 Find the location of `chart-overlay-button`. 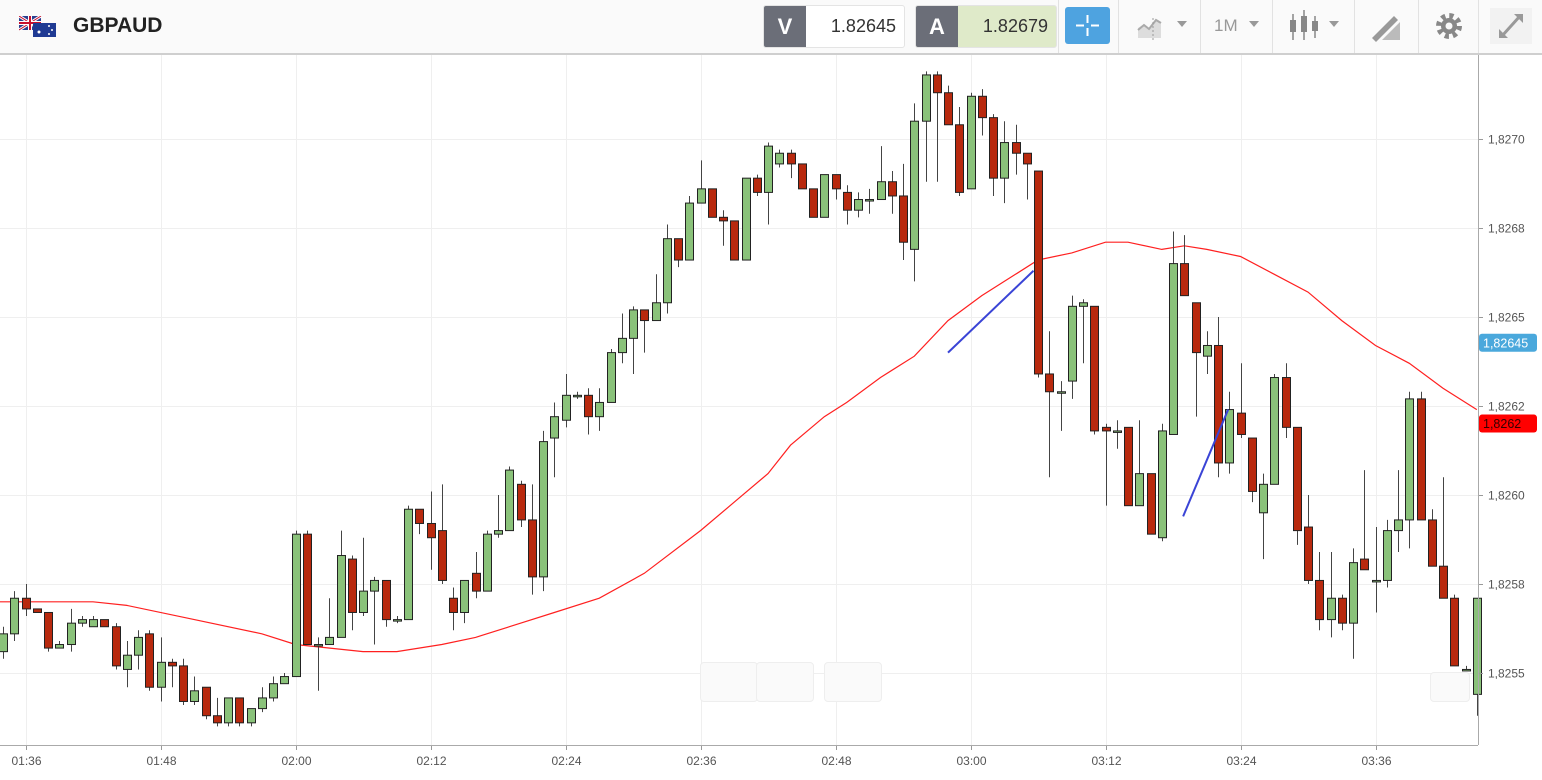

chart-overlay-button is located at coordinates (853, 682).